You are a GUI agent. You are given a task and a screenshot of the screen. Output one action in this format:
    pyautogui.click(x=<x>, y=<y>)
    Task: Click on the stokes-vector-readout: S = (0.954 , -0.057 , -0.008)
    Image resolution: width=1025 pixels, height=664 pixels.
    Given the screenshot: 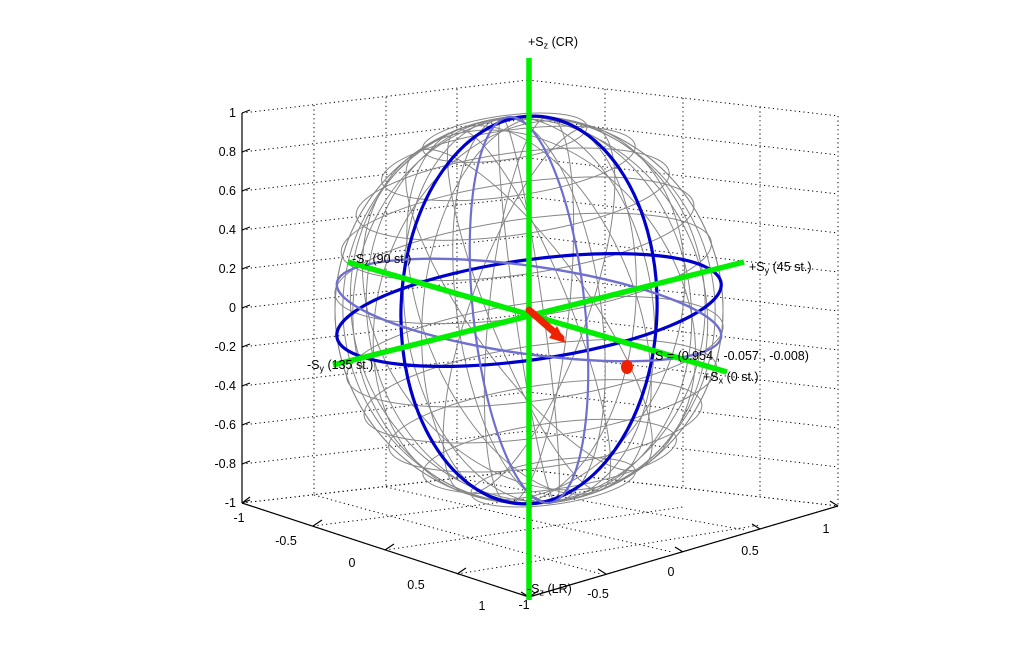 What is the action you would take?
    pyautogui.click(x=732, y=356)
    